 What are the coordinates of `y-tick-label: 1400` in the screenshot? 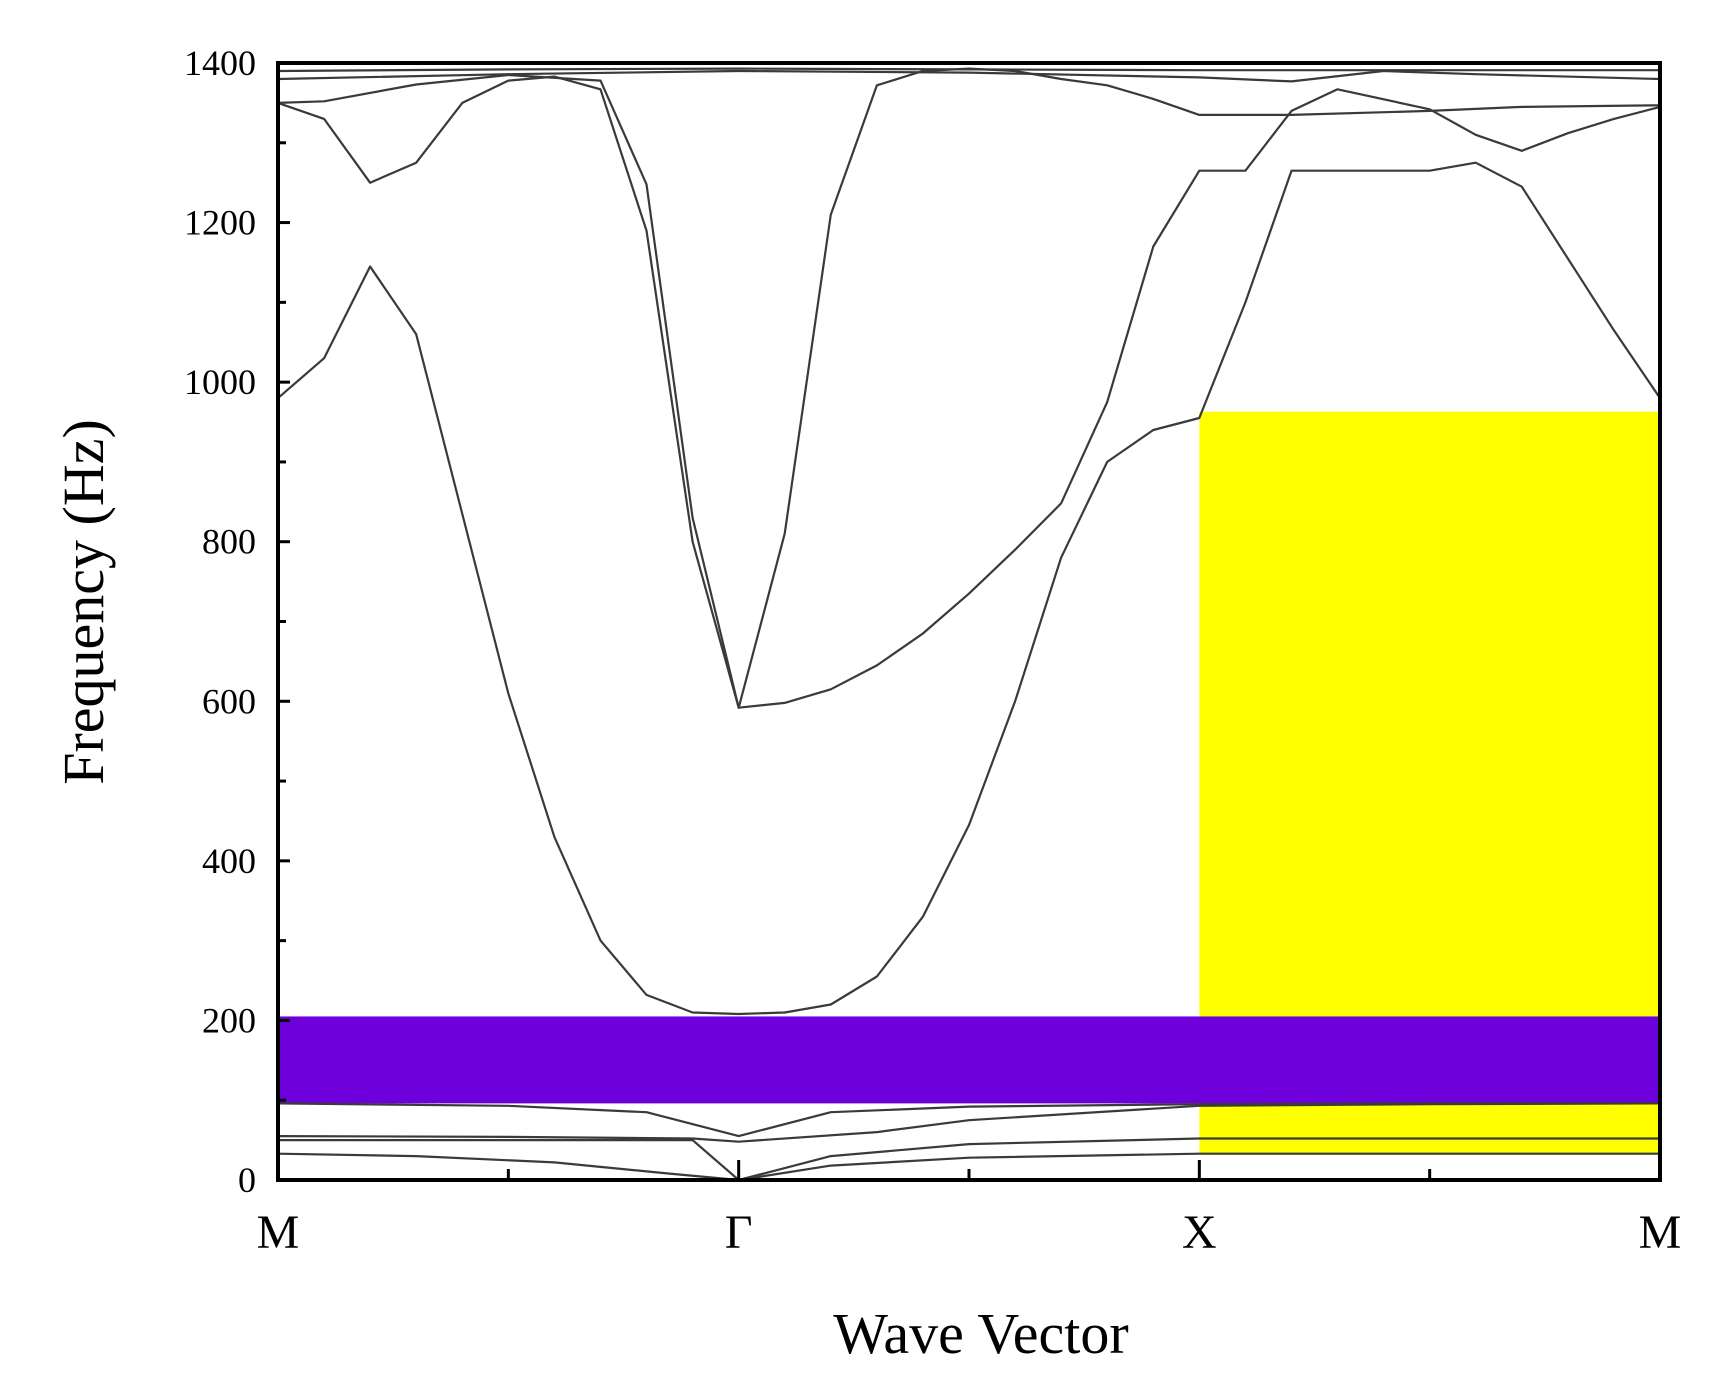 It's located at (220, 63).